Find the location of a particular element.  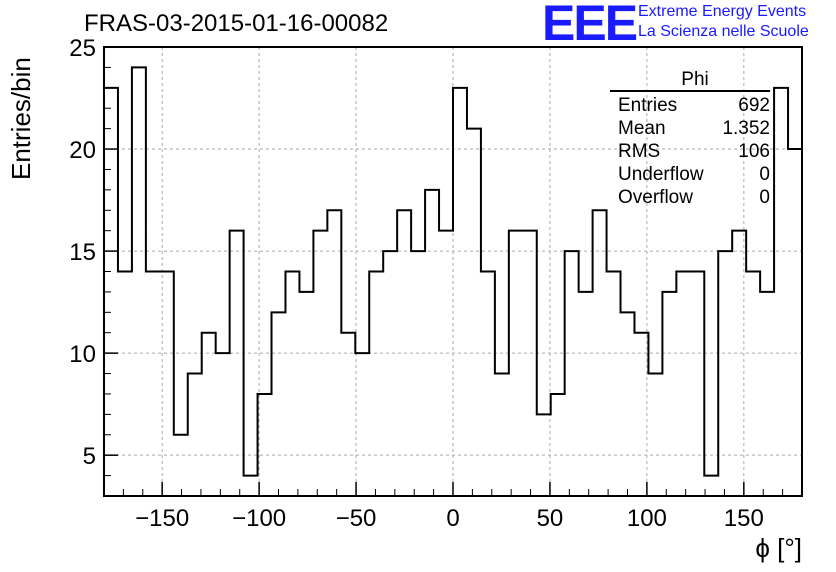

logo-subtitle-2: La Scienza nelle Scuole is located at coordinates (723, 31).